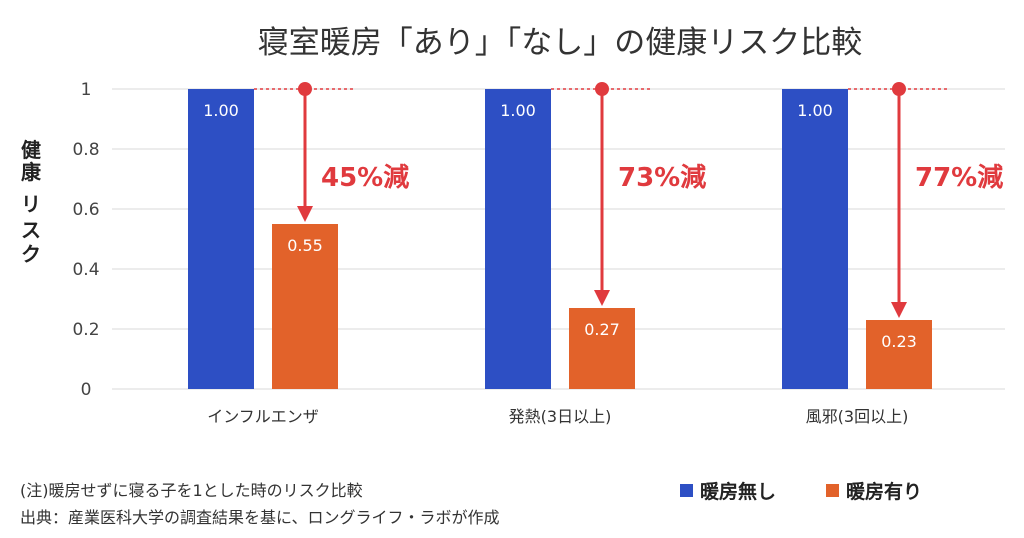 The width and height of the screenshot is (1024, 538). Describe the element at coordinates (263, 416) in the screenshot. I see `x-category-label: インフルエンザ` at that location.